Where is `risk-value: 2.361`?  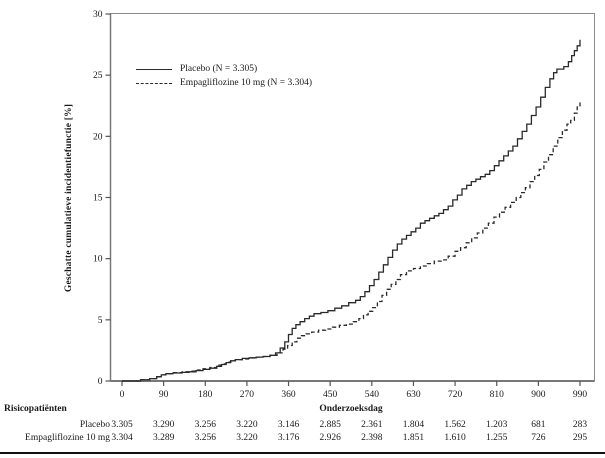 risk-value: 2.361 is located at coordinates (372, 425).